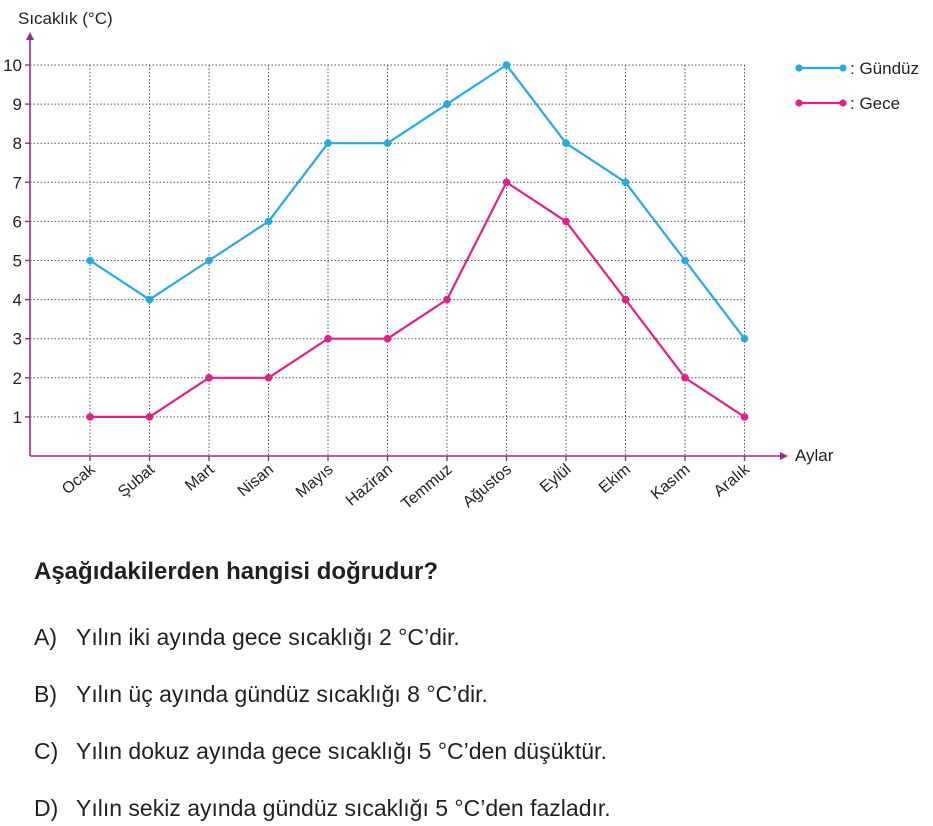 The image size is (933, 826). What do you see at coordinates (487, 486) in the screenshot?
I see `x-tick-label-7: Ağustos` at bounding box center [487, 486].